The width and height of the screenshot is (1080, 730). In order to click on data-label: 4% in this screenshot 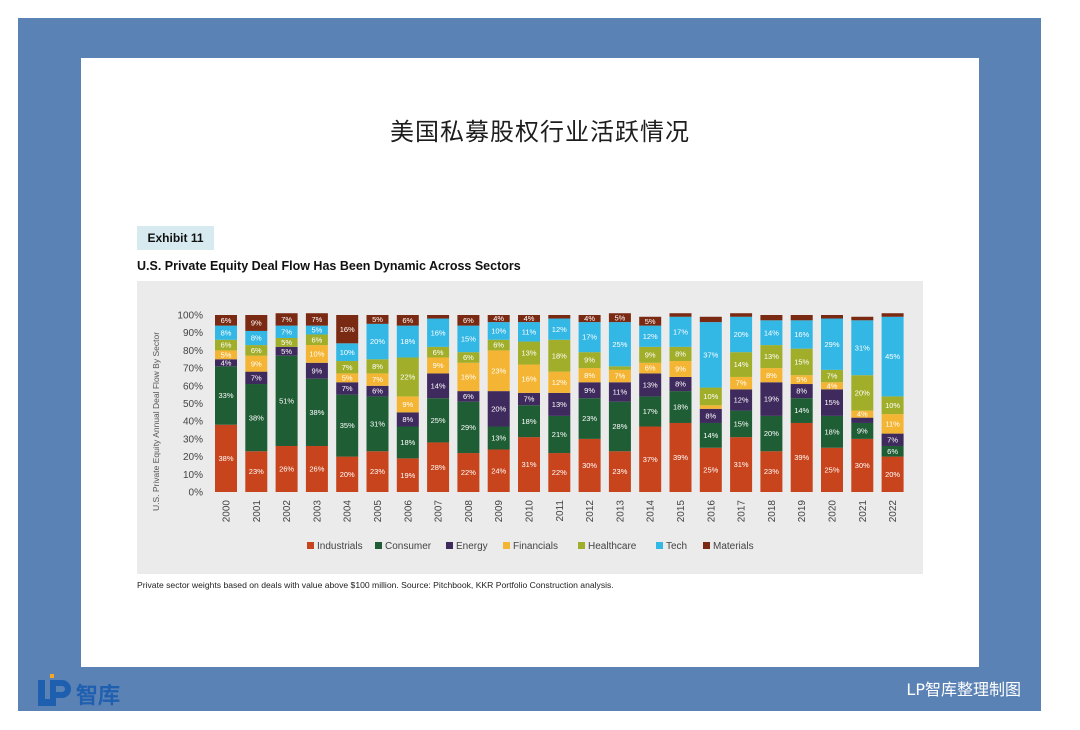, I will do `click(226, 362)`.